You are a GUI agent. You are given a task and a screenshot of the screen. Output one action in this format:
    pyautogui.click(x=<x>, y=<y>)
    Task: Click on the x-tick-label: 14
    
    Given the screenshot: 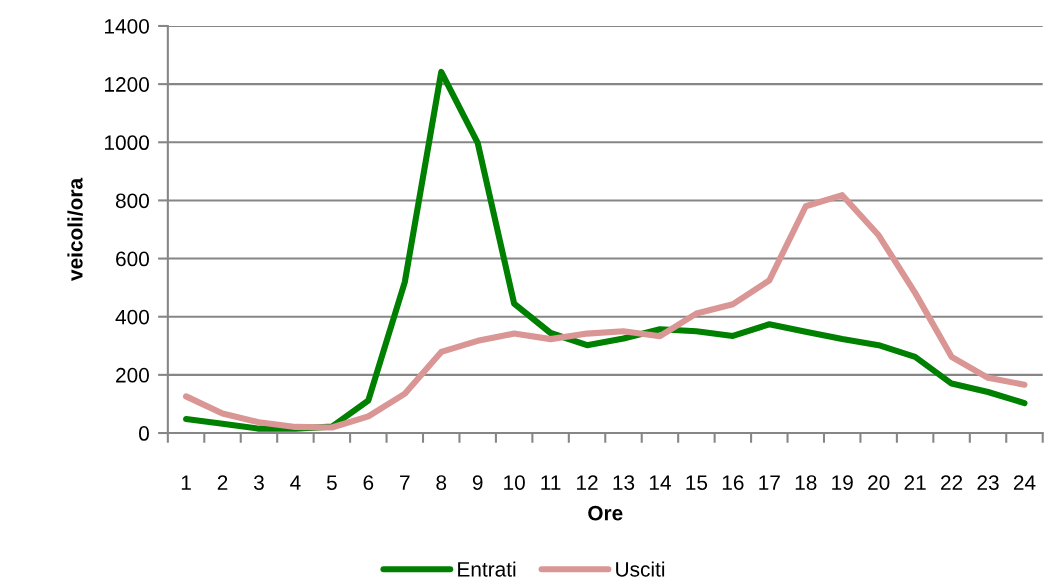 What is the action you would take?
    pyautogui.click(x=660, y=482)
    